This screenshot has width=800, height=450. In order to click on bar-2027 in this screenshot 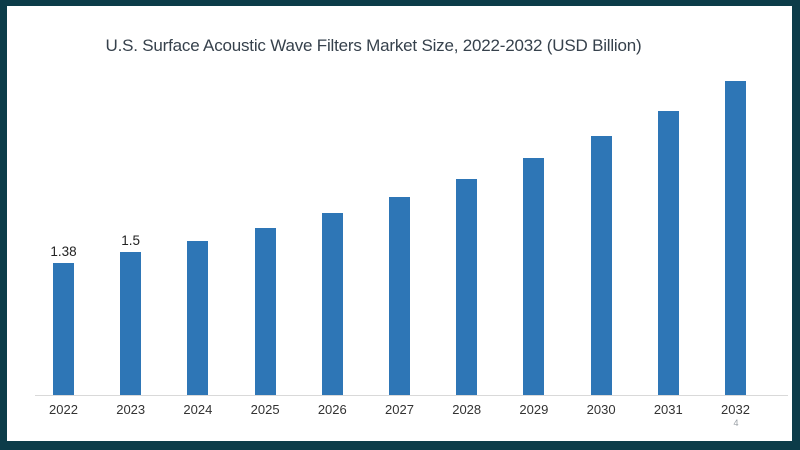, I will do `click(399, 296)`.